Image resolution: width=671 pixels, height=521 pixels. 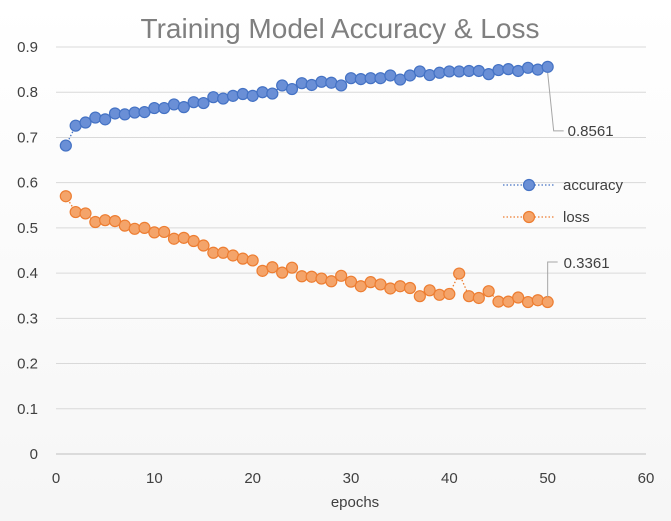 What do you see at coordinates (555, 102) in the screenshot?
I see `accuracy-callout-leader` at bounding box center [555, 102].